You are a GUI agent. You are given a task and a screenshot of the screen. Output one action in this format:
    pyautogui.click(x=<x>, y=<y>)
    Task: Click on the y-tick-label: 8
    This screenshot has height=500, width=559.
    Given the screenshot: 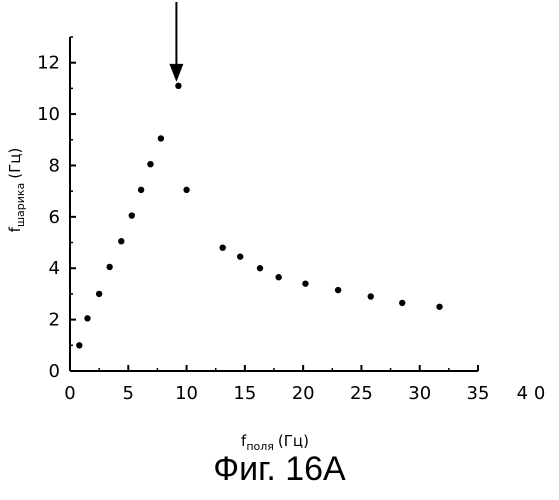 What is the action you would take?
    pyautogui.click(x=54, y=165)
    